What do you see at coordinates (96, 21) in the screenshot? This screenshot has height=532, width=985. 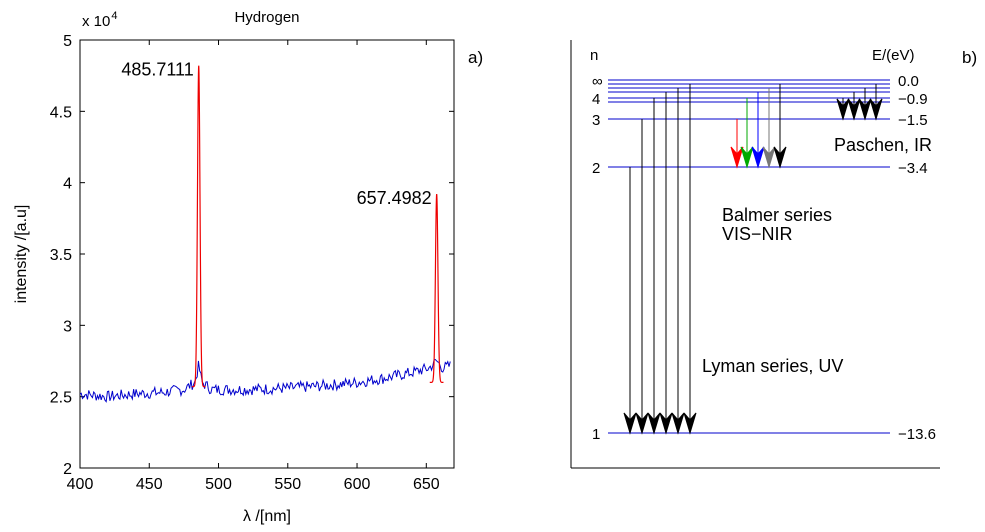 I see `y-multiplier-base: x 10` at bounding box center [96, 21].